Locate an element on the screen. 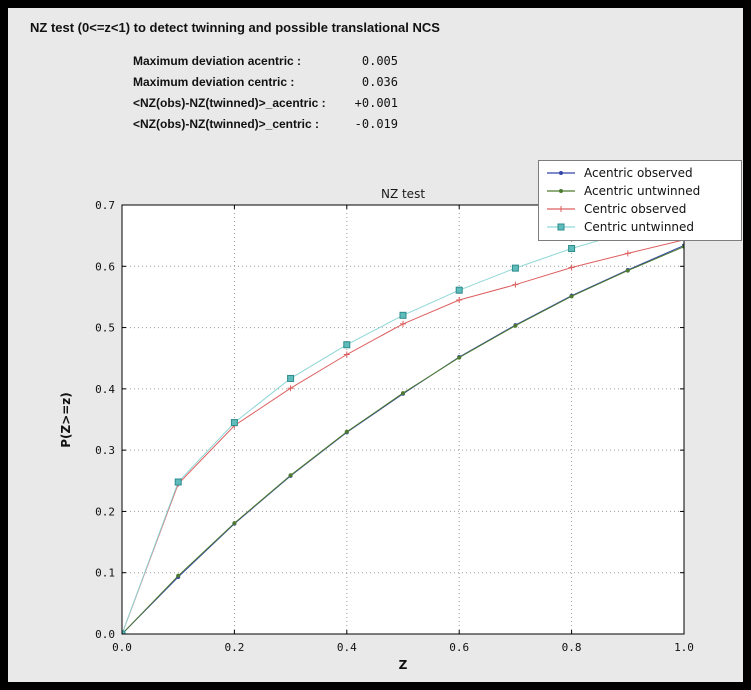 The width and height of the screenshot is (751, 690). svg-text: 0.7 is located at coordinates (105, 205).